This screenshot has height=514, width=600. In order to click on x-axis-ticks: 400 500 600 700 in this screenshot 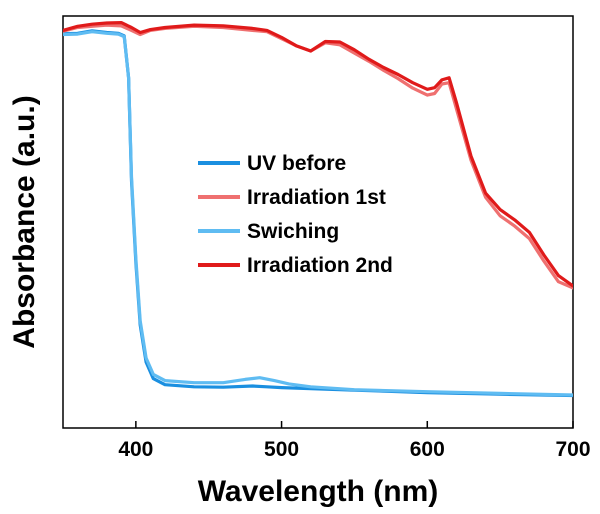, I will do `click(354, 441)`.